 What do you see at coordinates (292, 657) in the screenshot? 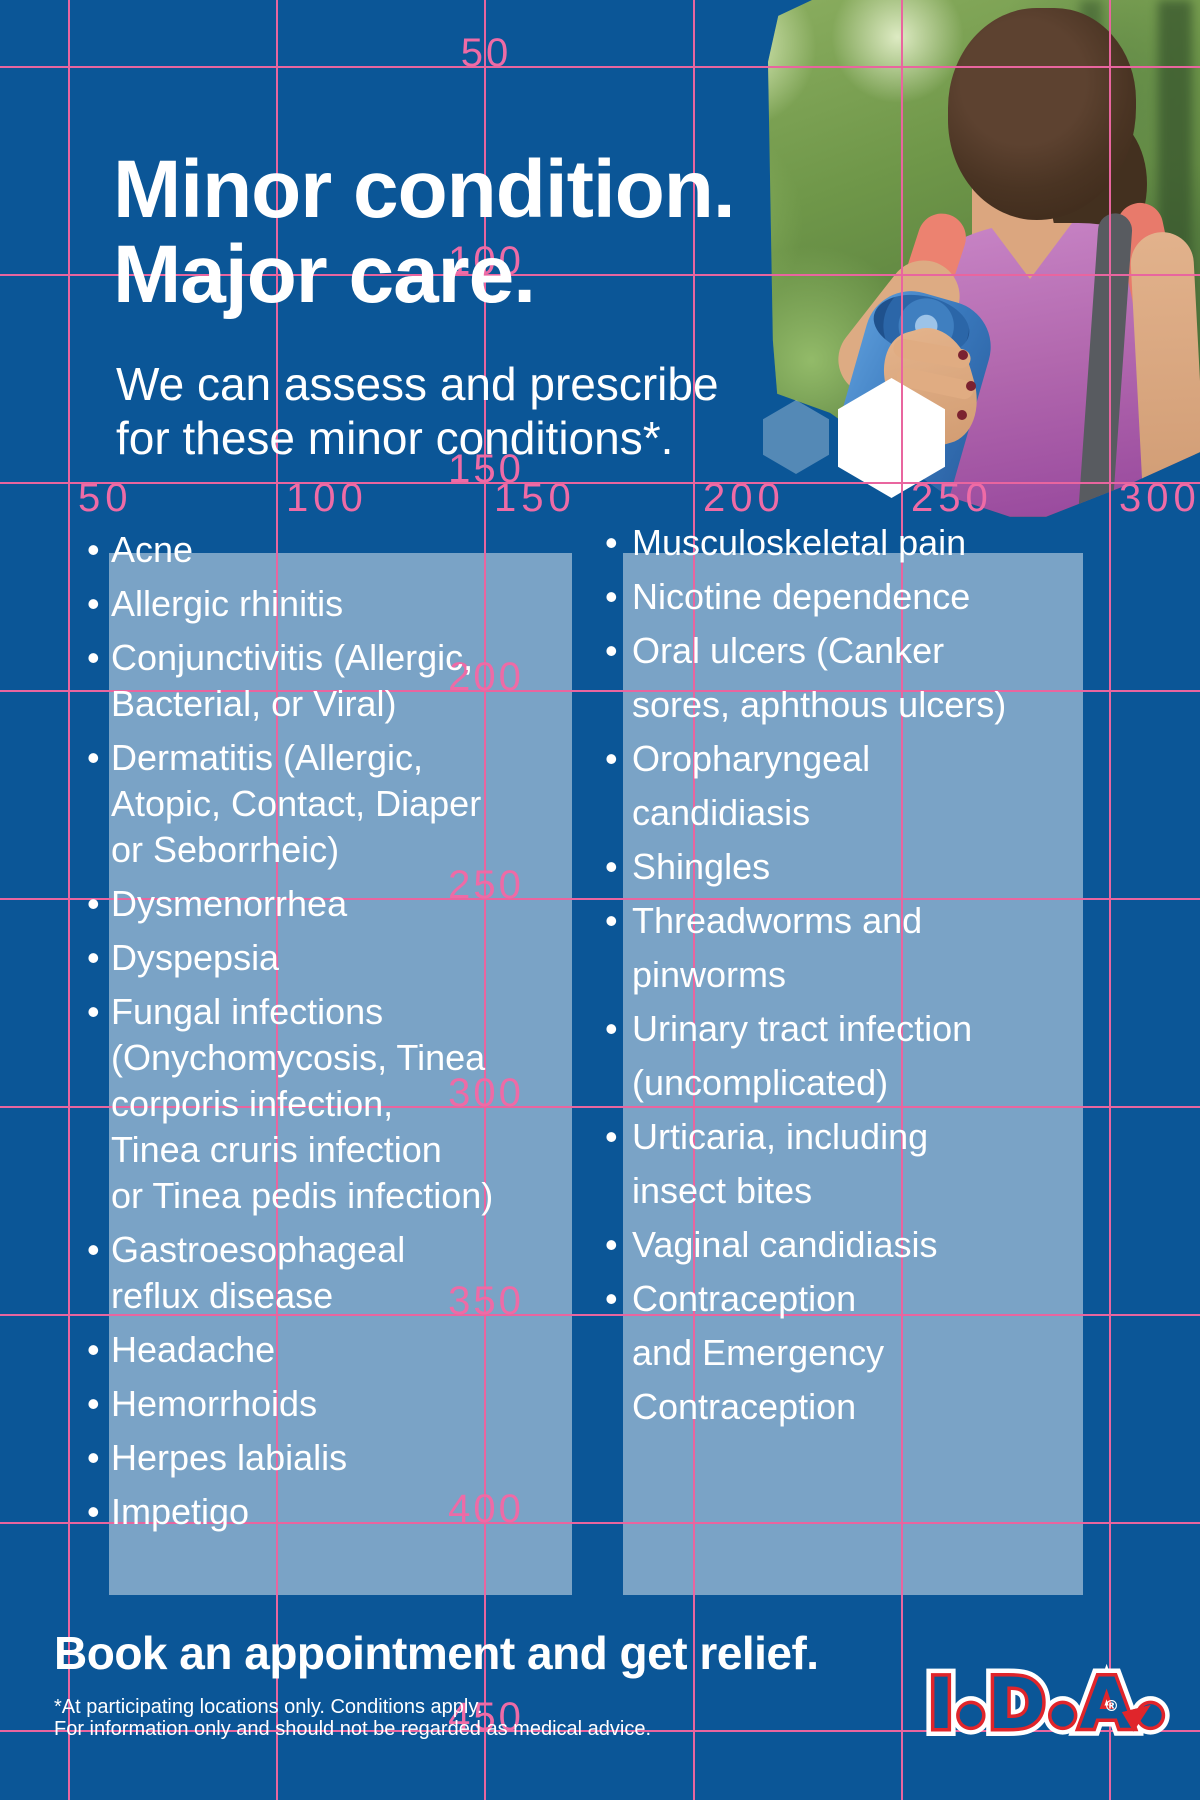
I see `item-line: Conjunctivitis (Allergic,` at bounding box center [292, 657].